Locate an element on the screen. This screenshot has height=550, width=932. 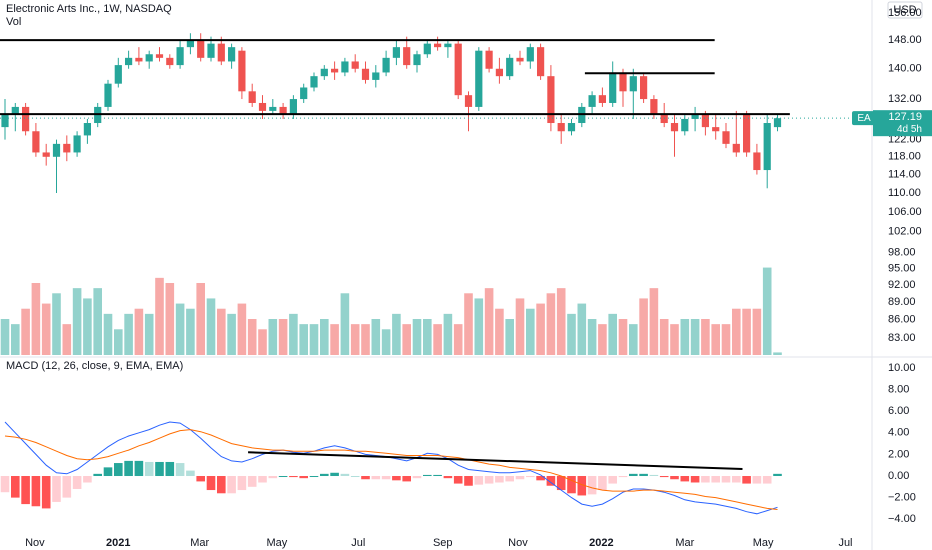
y-tick-label: 132.00 is located at coordinates (905, 99).